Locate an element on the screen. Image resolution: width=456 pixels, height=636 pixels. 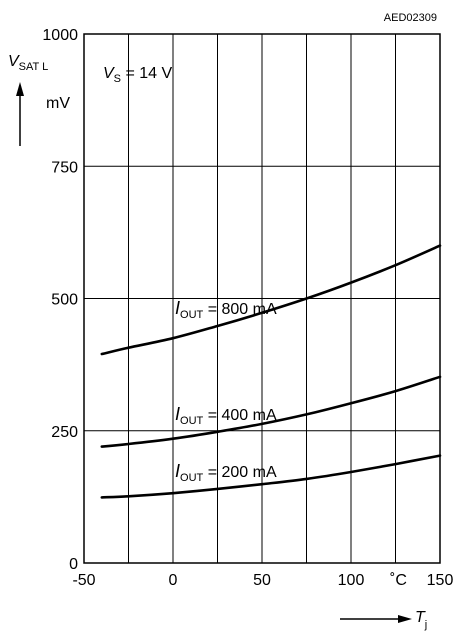
x-axis-arrow is located at coordinates (376, 619).